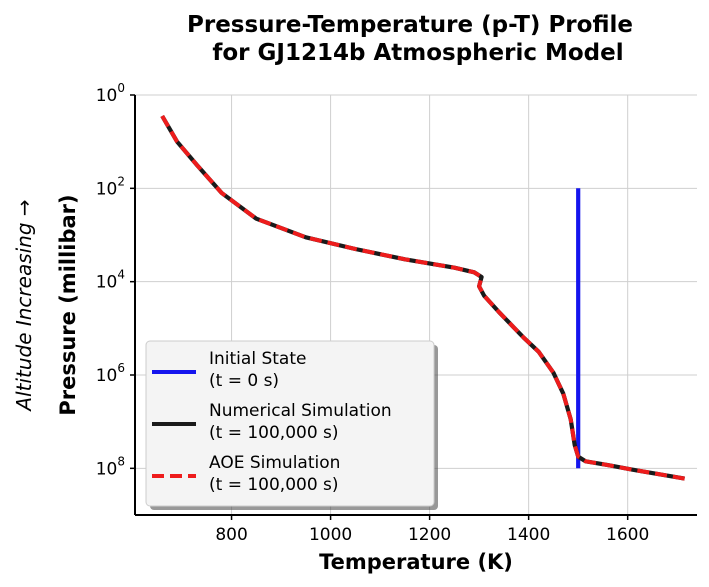 The image size is (709, 587). I want to click on y-tick-label: 10⁴, so click(110, 280).